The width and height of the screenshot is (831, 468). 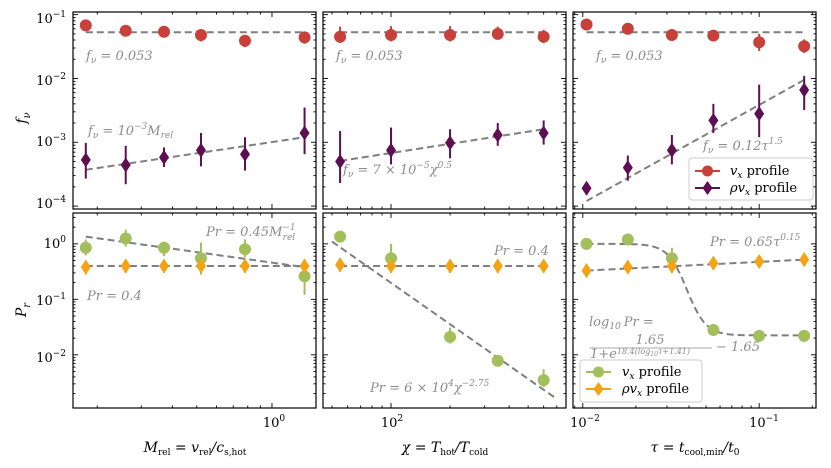 I want to click on annotation-logistic-numerator: 1.65, so click(x=650, y=340).